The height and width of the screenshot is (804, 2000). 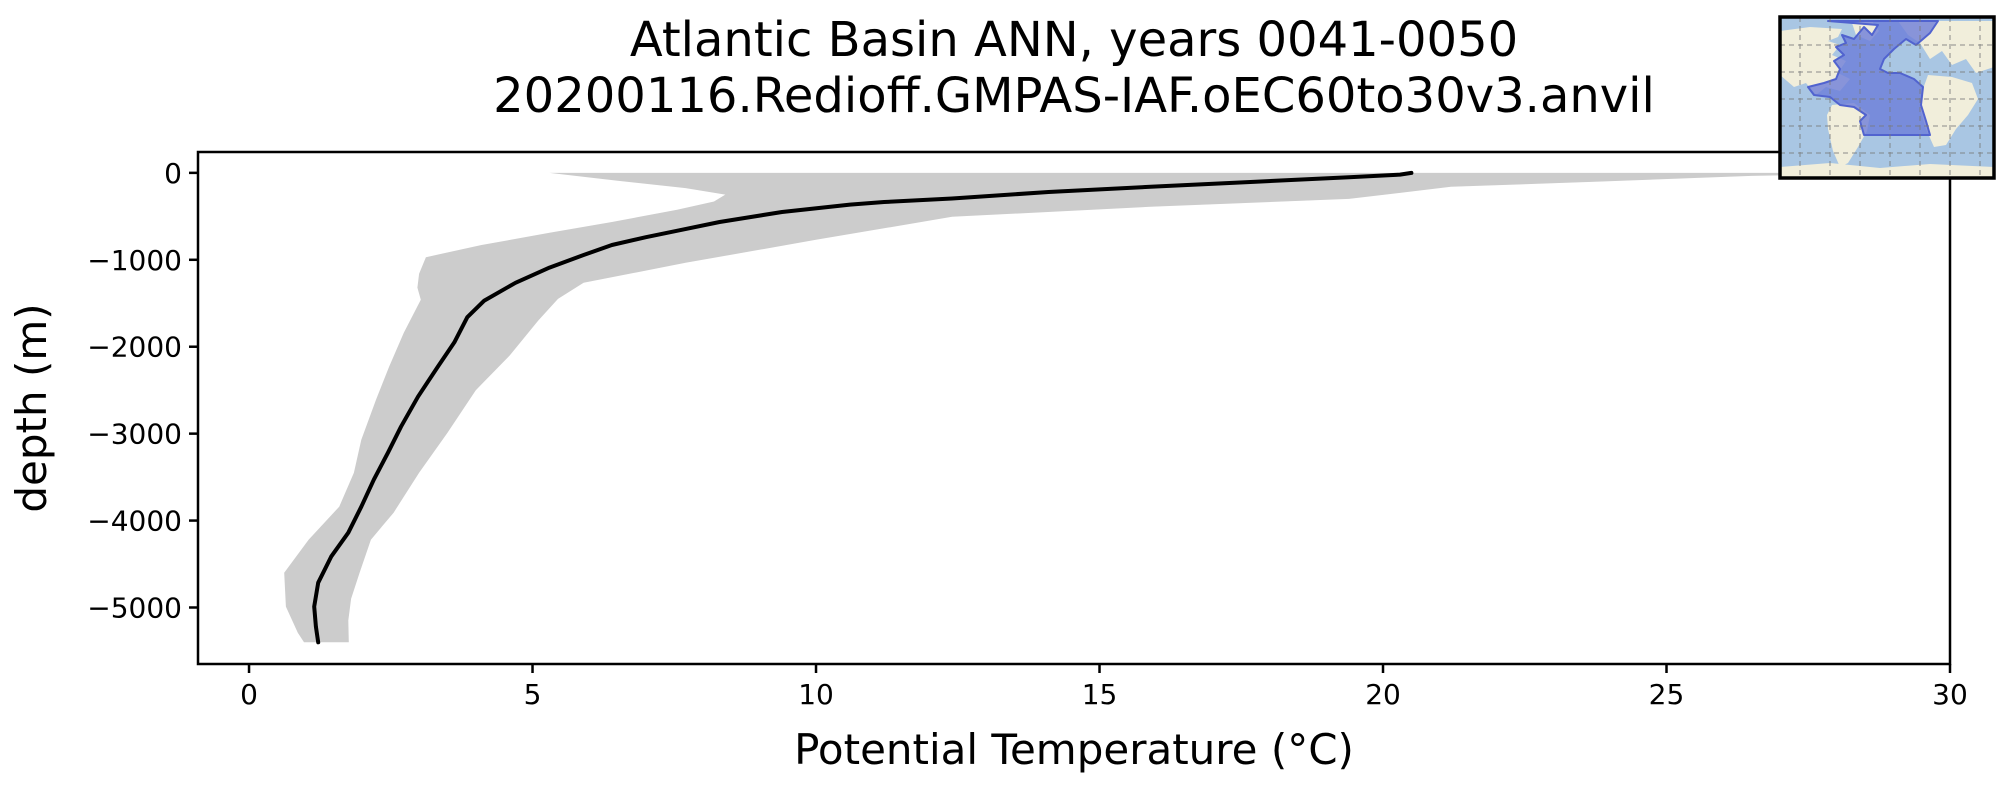 What do you see at coordinates (134, 521) in the screenshot?
I see `y-tick-label: −4000` at bounding box center [134, 521].